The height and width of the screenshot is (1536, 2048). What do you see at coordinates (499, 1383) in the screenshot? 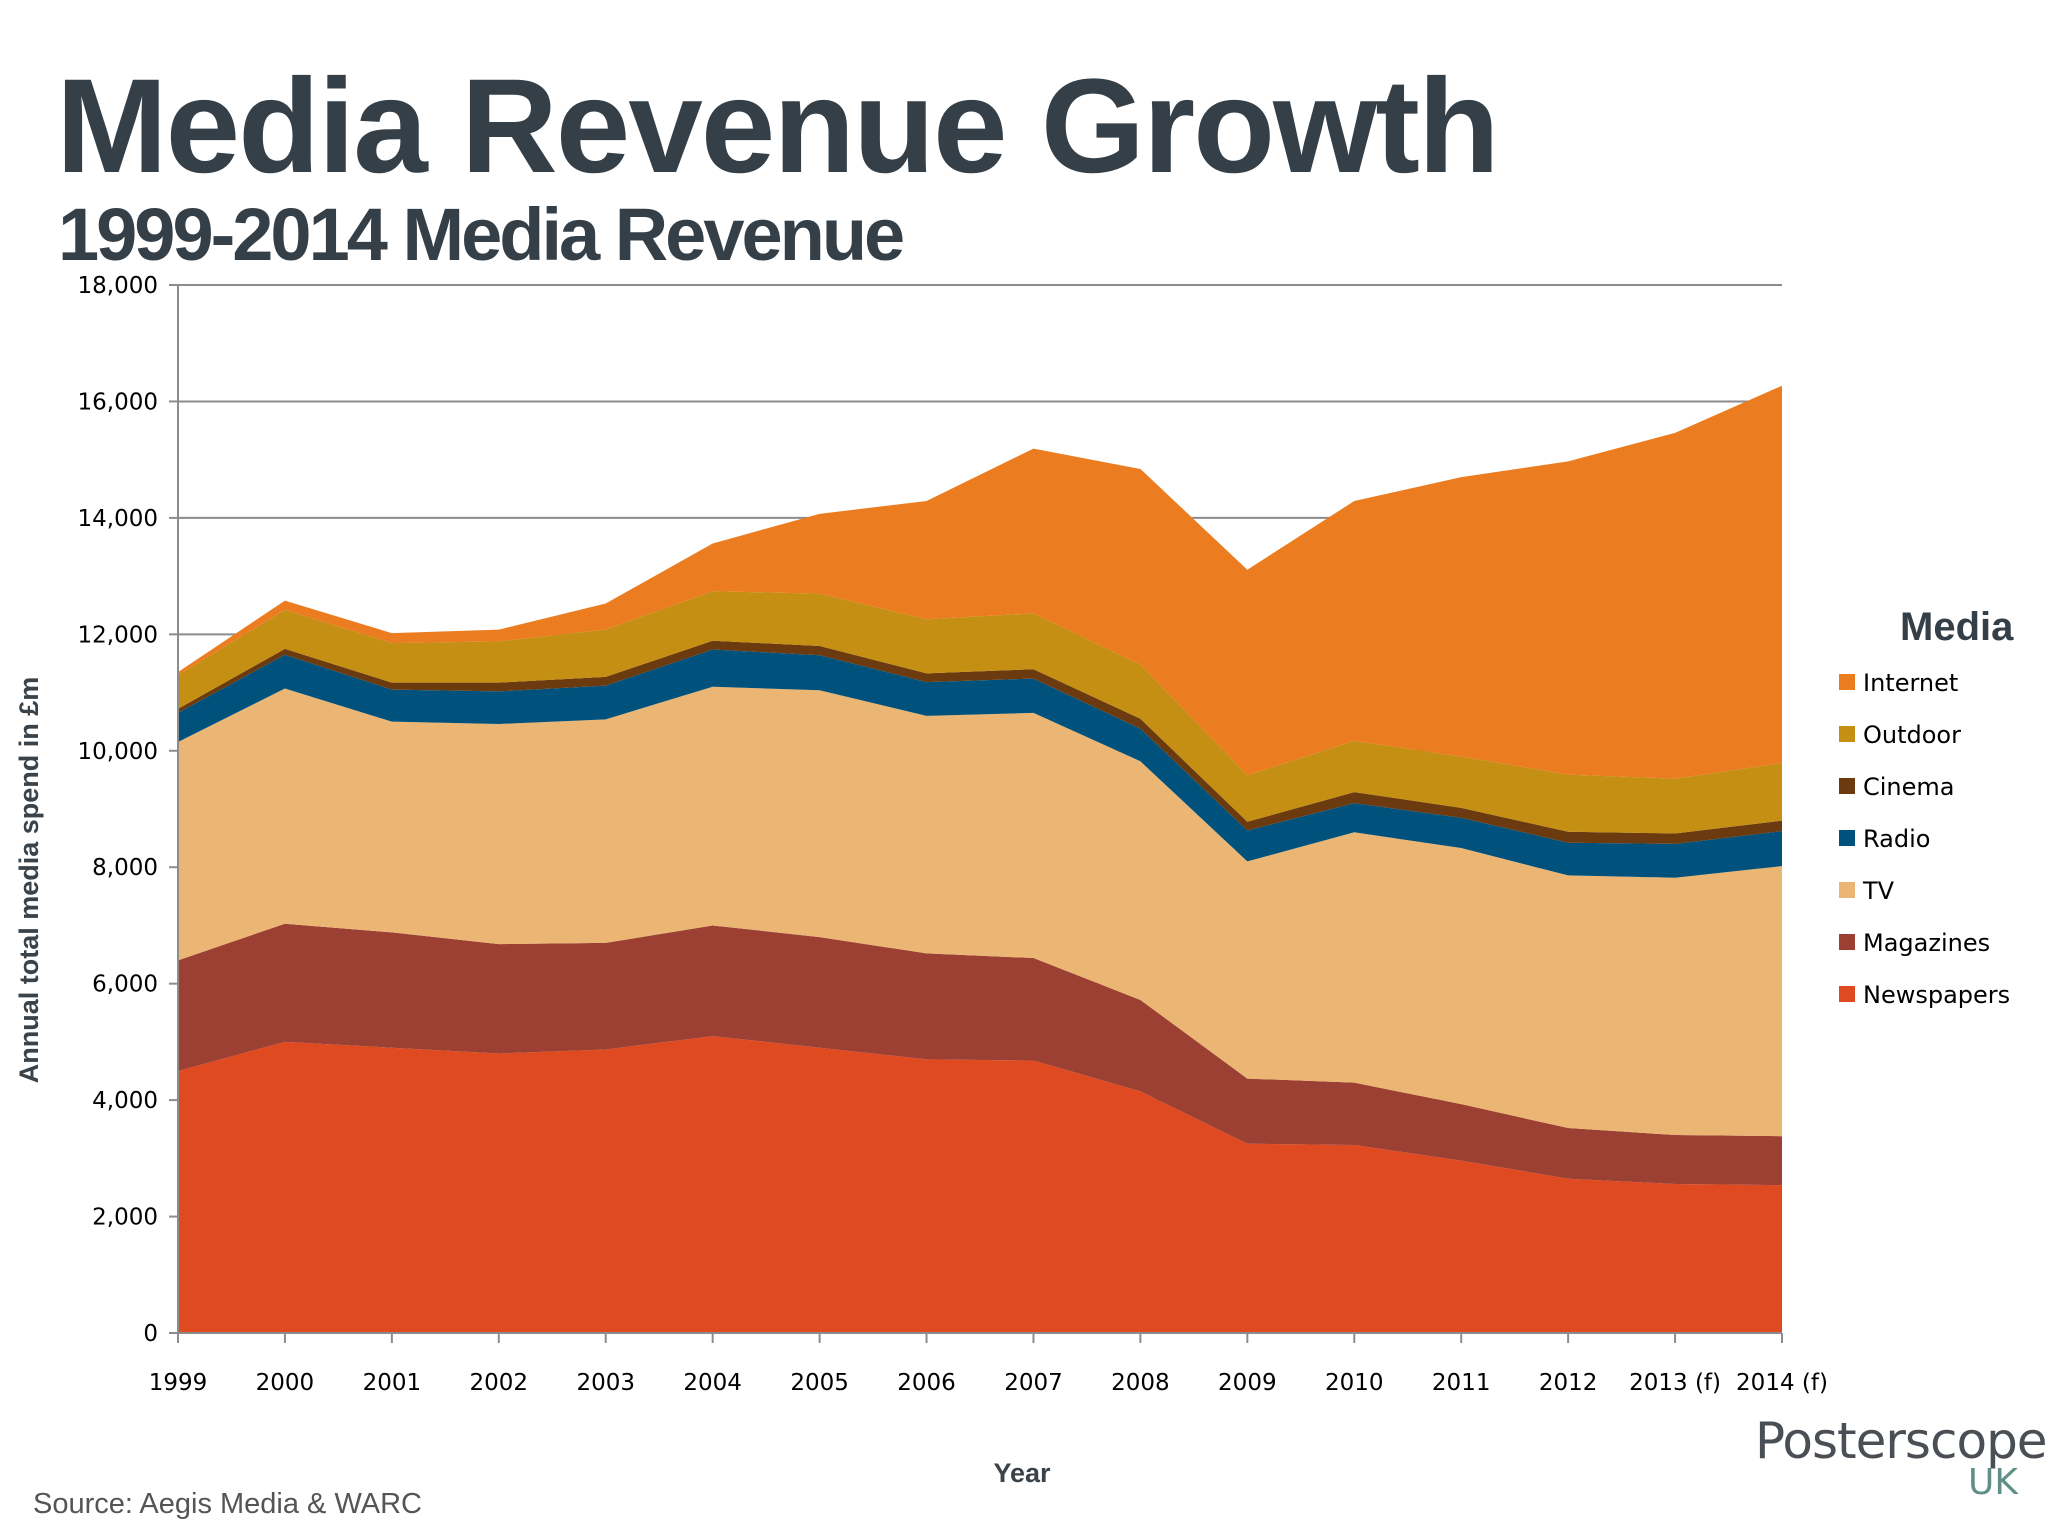
I see `x-tick-label: 2002` at bounding box center [499, 1383].